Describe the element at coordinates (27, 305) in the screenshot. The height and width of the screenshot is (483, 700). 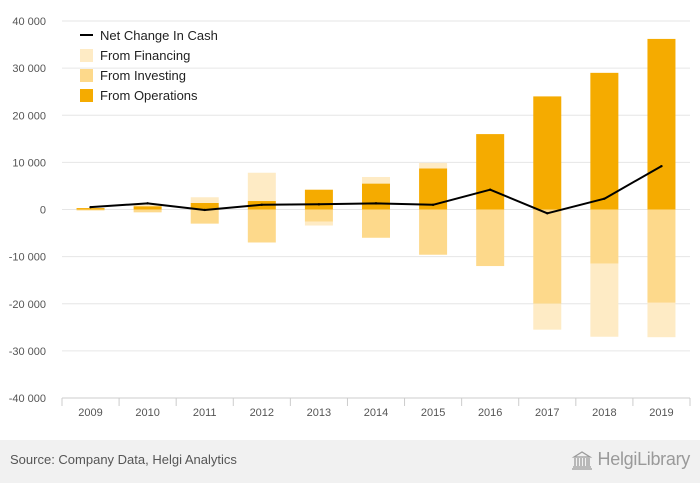
I see `y-tick-label: -20 000` at that location.